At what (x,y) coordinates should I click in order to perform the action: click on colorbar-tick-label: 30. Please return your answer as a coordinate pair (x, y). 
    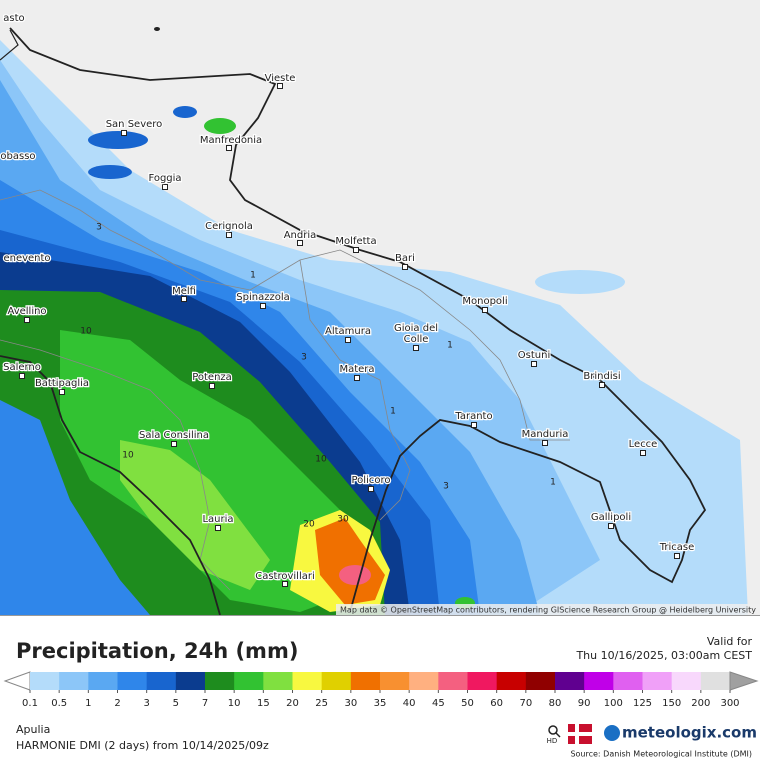
    Looking at the image, I should click on (350, 703).